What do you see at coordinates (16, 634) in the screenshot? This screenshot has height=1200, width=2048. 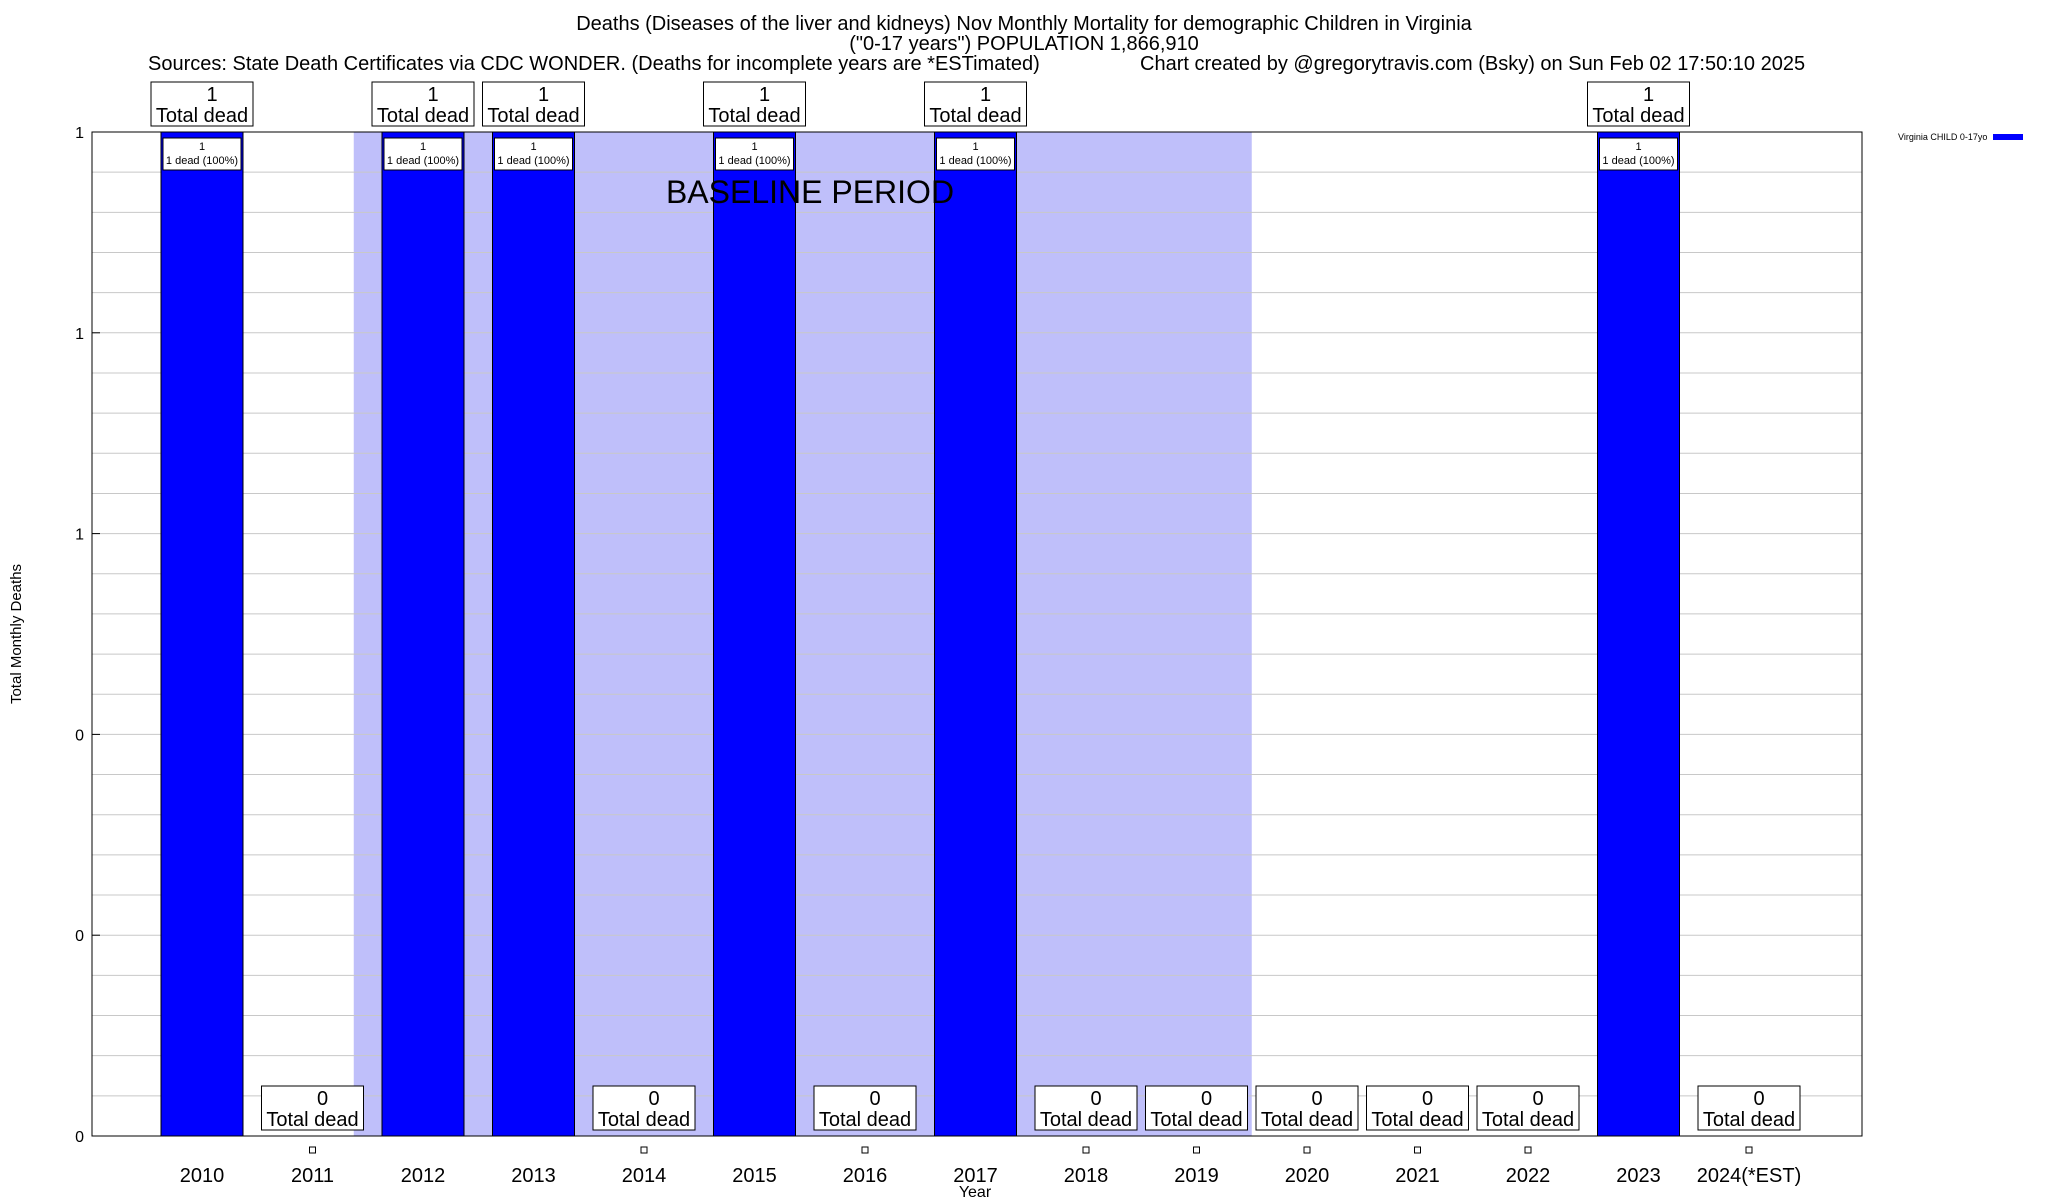 I see `y-axis-label: Total Monthly Deaths` at bounding box center [16, 634].